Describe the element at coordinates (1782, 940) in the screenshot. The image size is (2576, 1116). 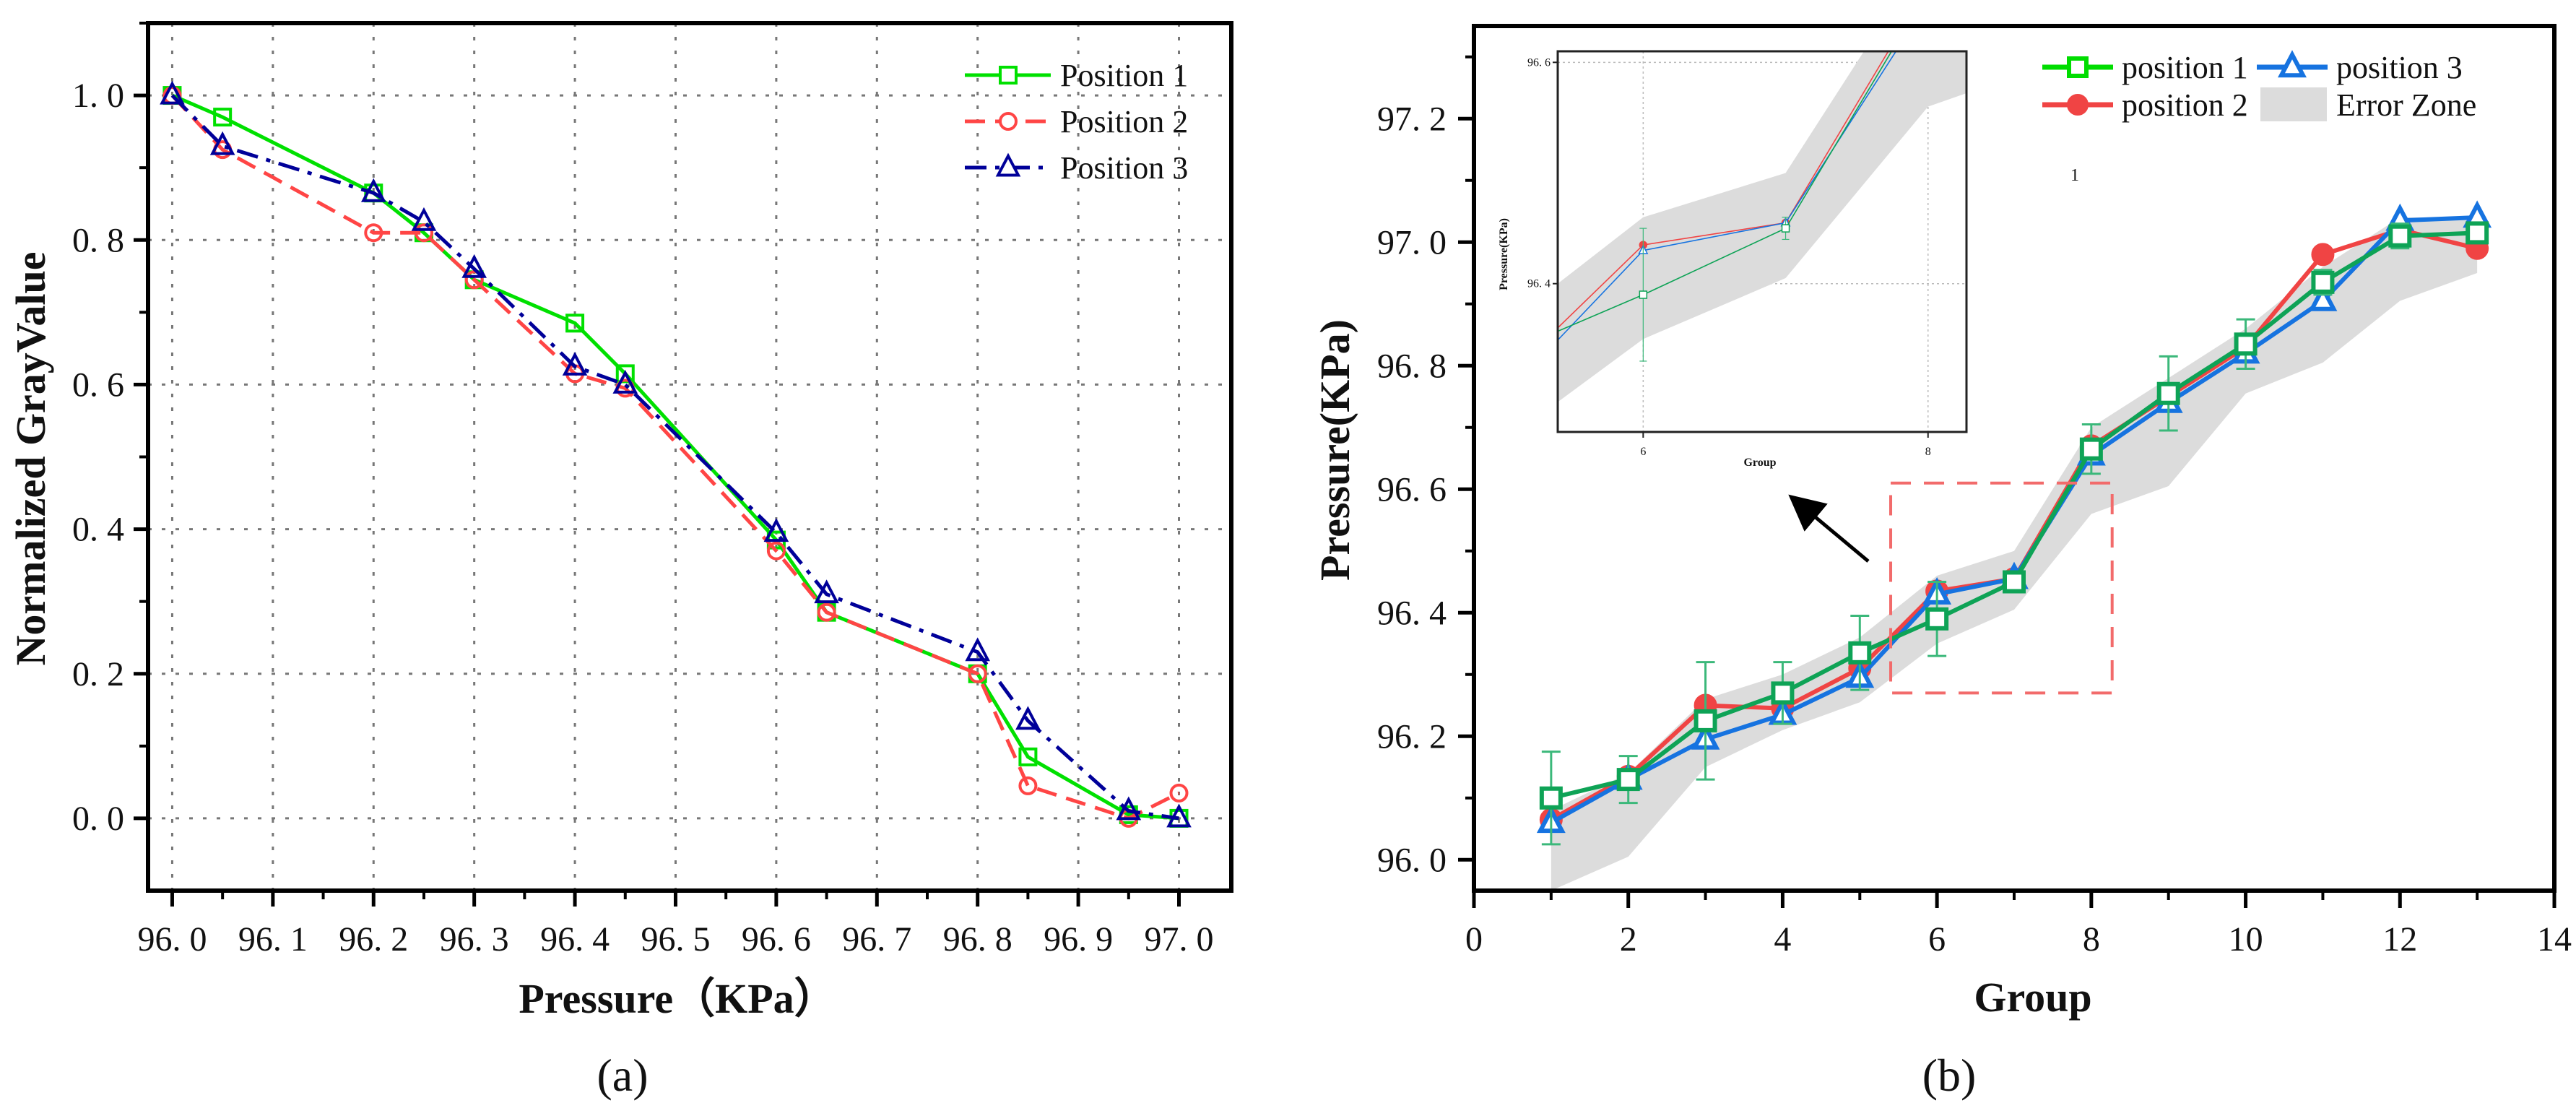
I see `x-tick-label: 4` at that location.